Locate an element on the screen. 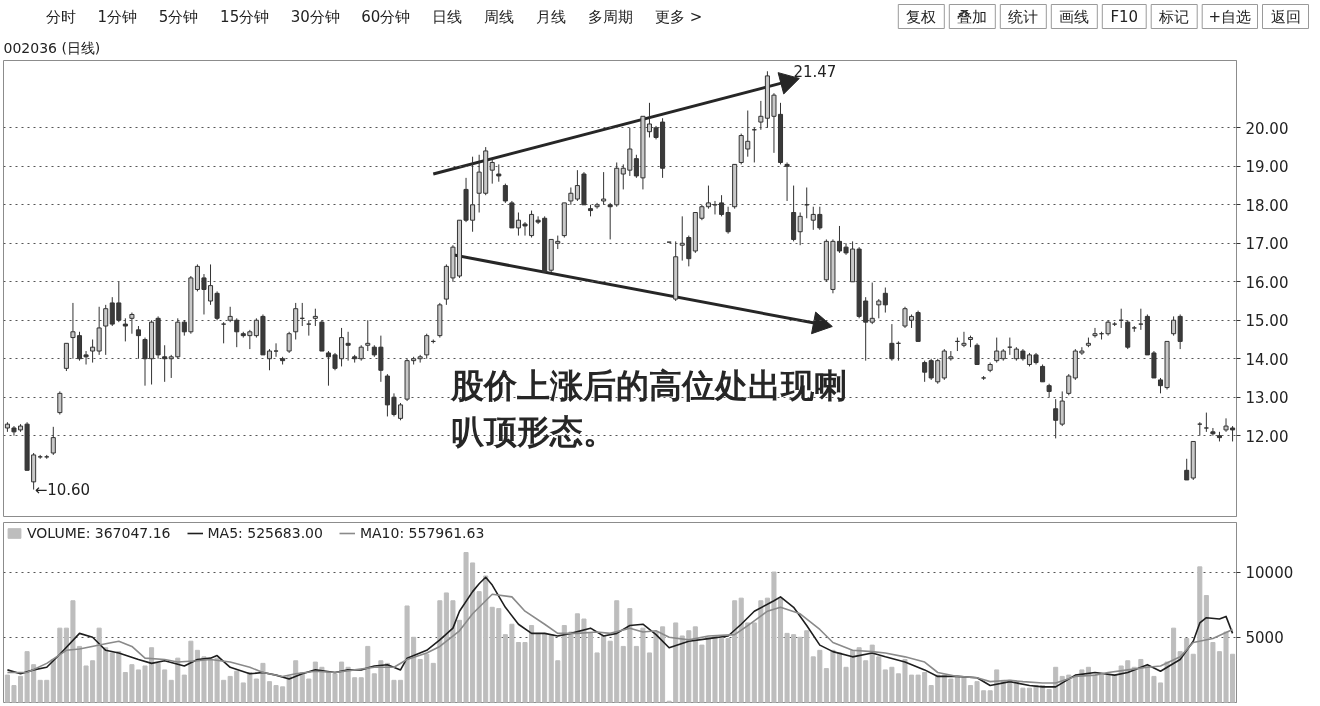 The width and height of the screenshot is (1320, 706). text: 周线 is located at coordinates (498, 16).